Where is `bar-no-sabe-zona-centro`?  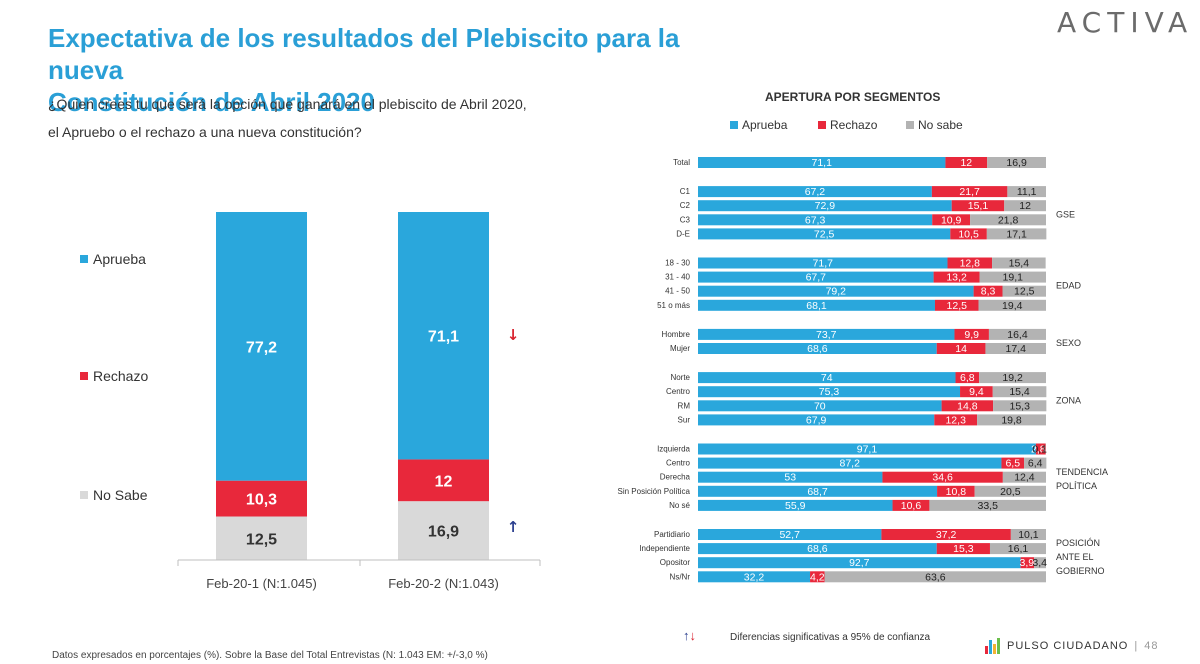
bar-no-sabe-zona-centro is located at coordinates (1019, 392).